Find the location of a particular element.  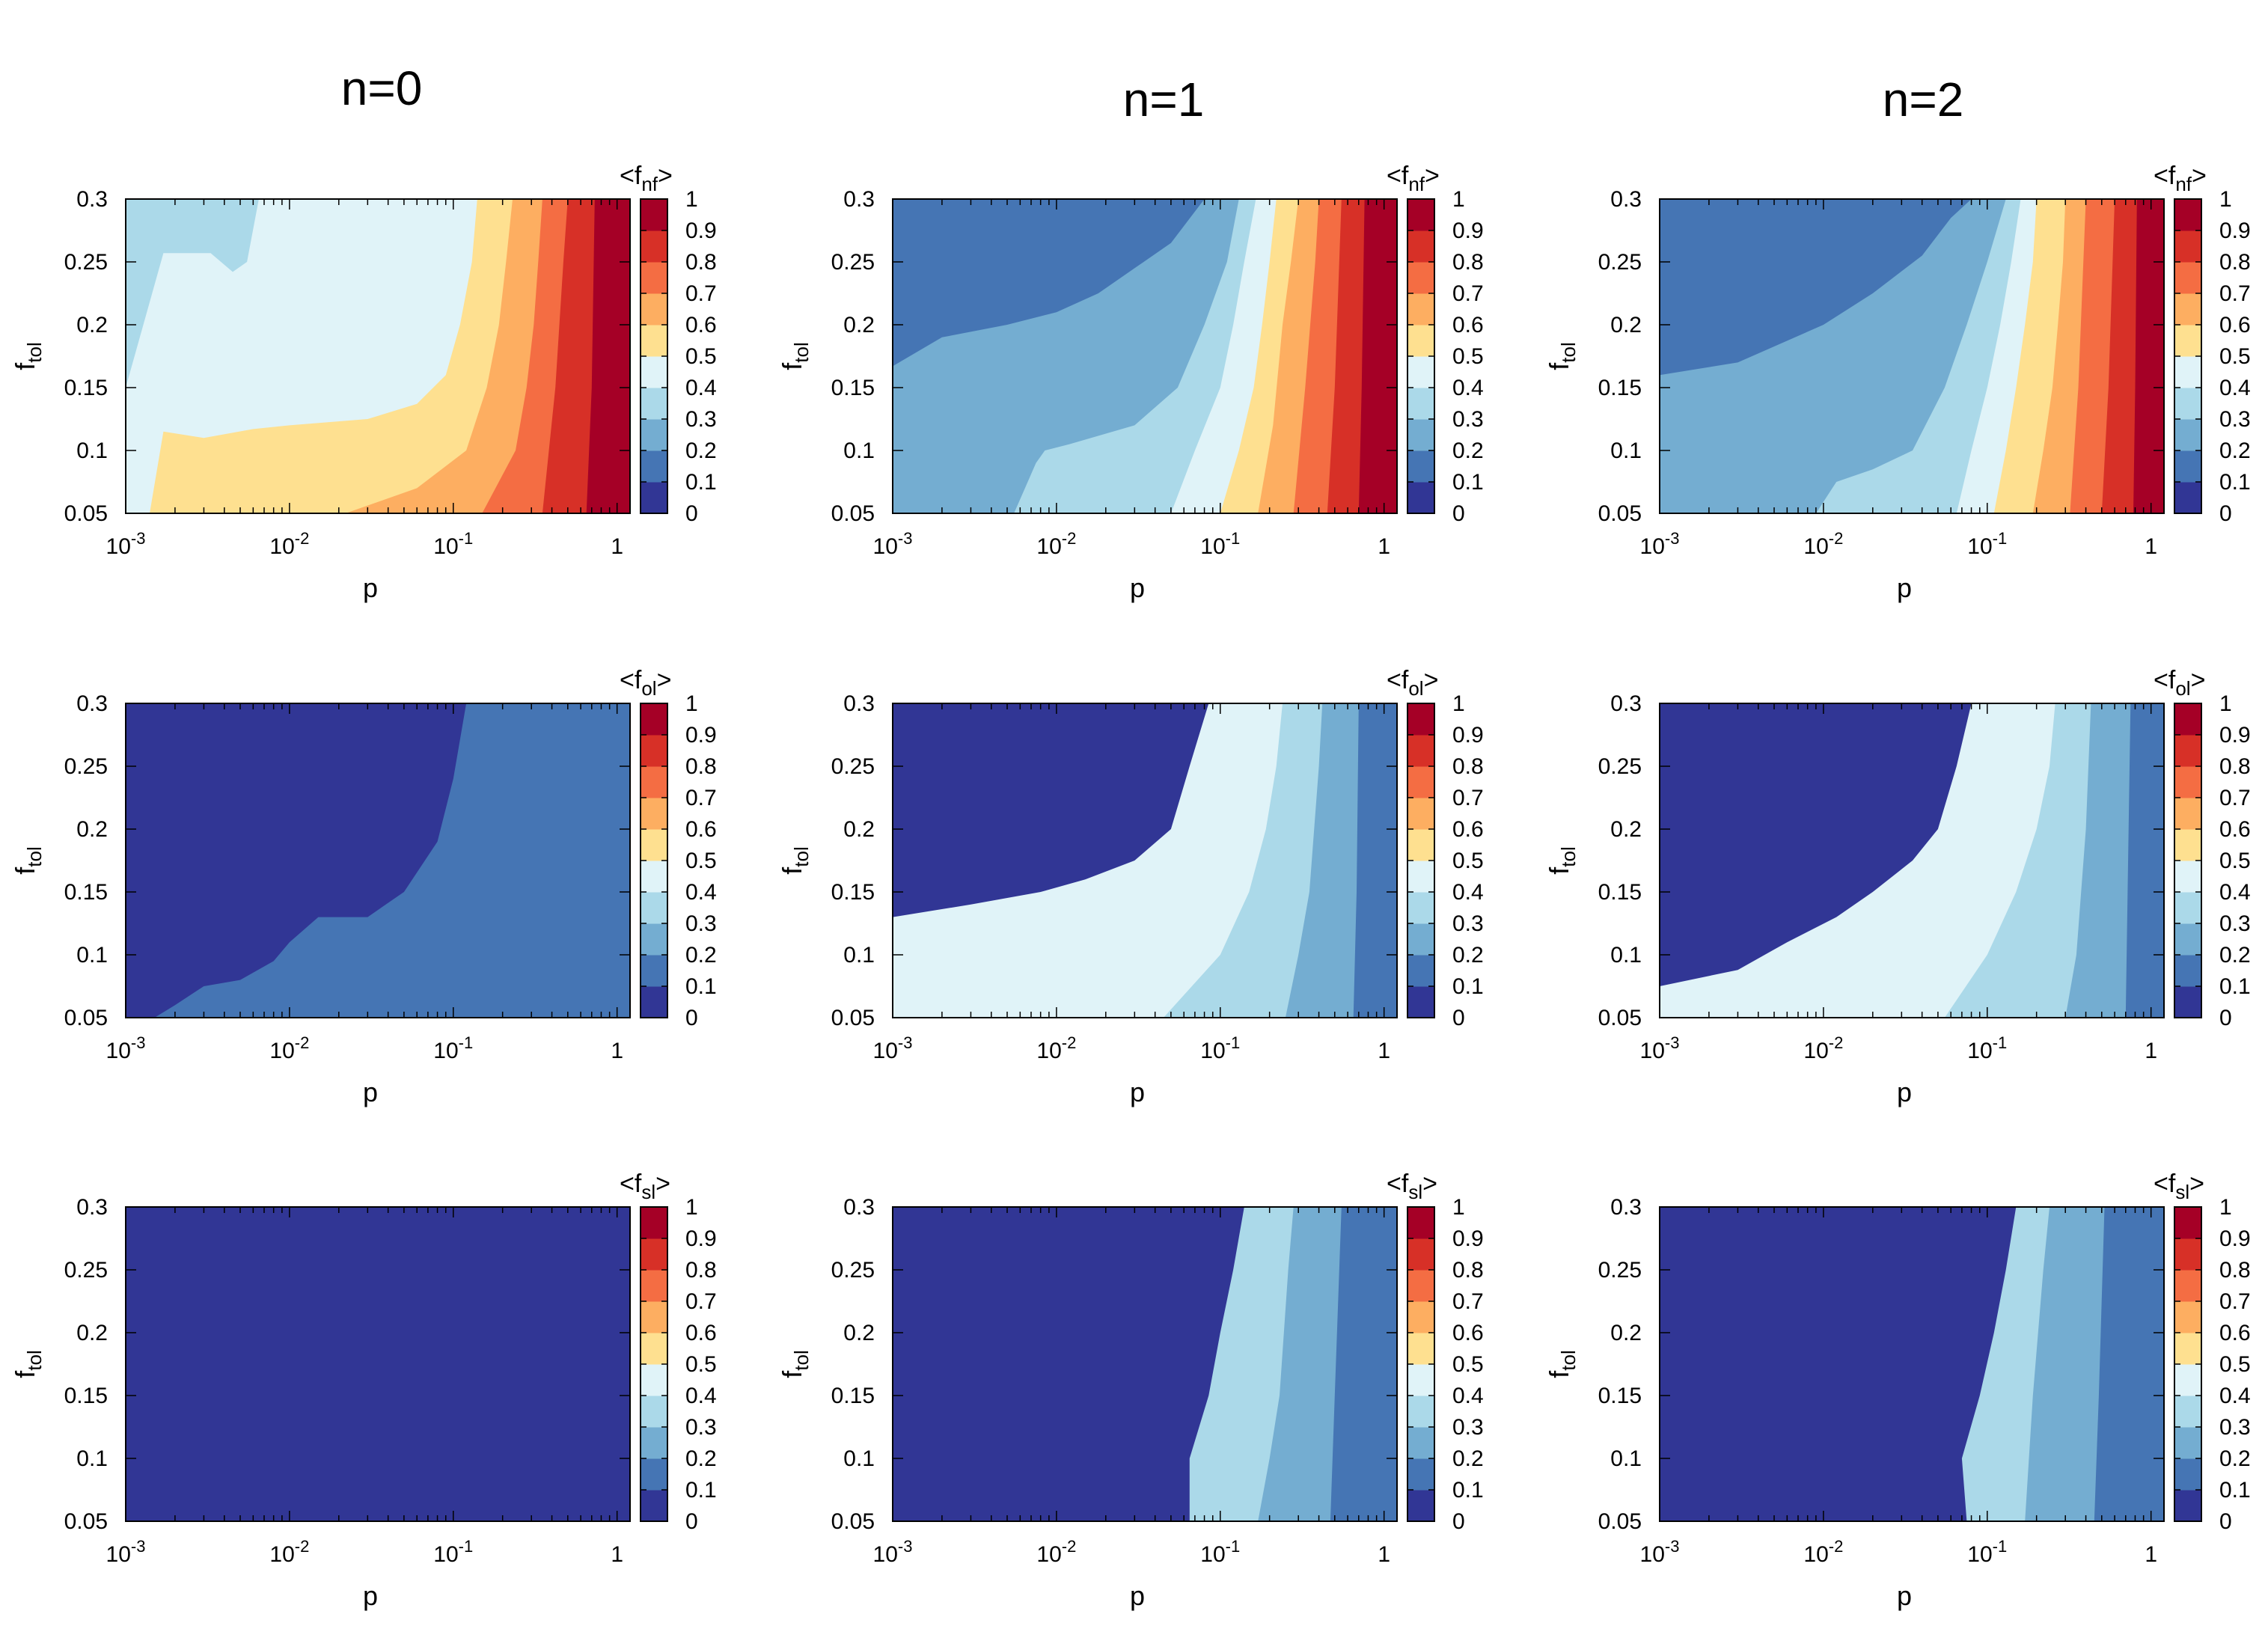

x-tick-label: 1 is located at coordinates (1384, 1555).